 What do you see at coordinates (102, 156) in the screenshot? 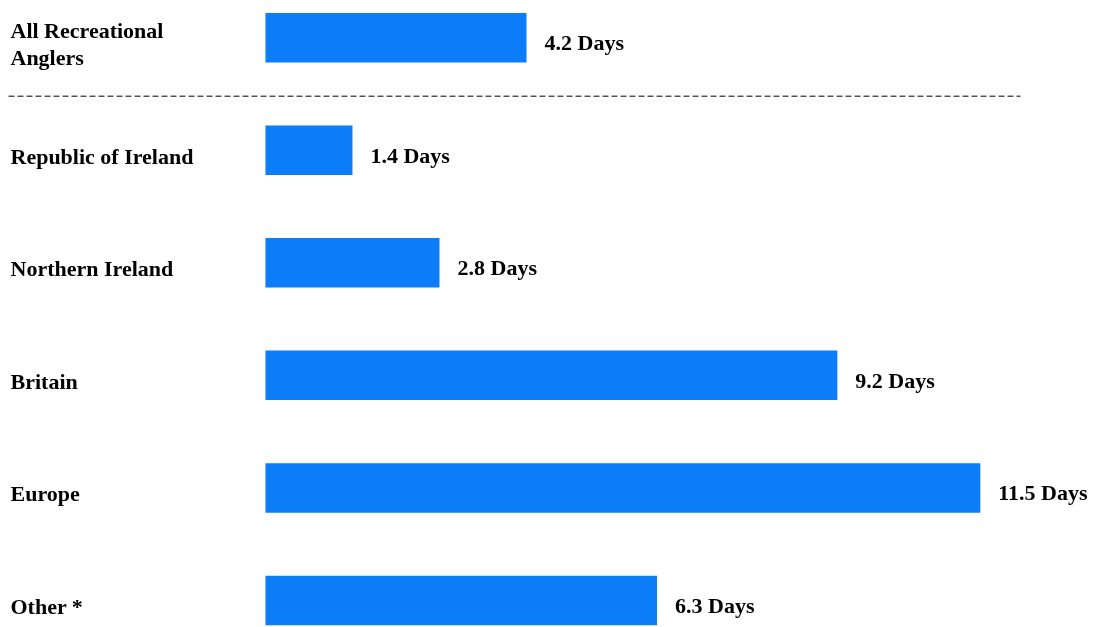
I see `y-tick-label: Republic of Ireland` at bounding box center [102, 156].